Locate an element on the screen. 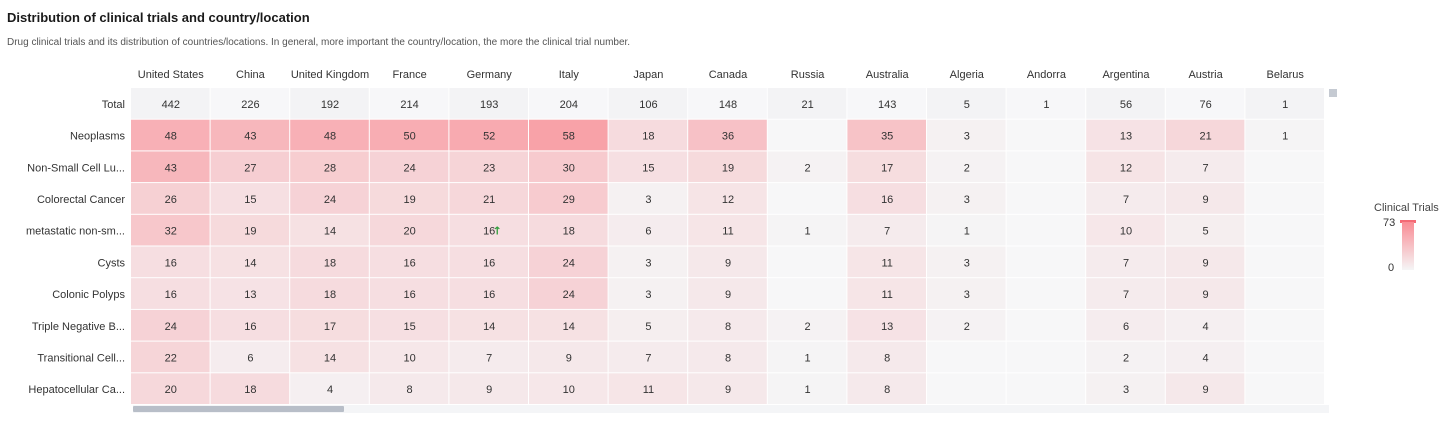 Image resolution: width=1452 pixels, height=428 pixels. cell-value-label: 5 is located at coordinates (648, 327).